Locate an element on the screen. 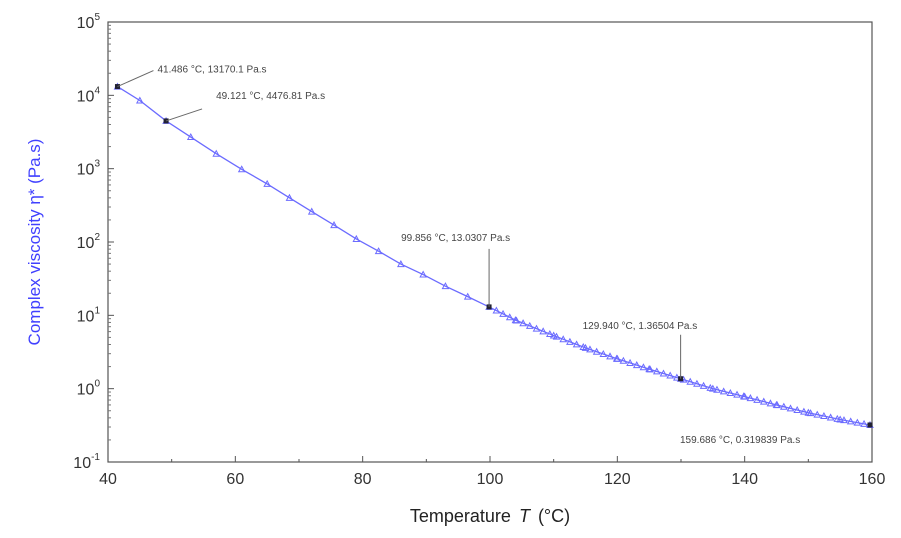 The width and height of the screenshot is (901, 538). annotation-label: 49.121 °C, 4476.81 Pa.s is located at coordinates (270, 96).